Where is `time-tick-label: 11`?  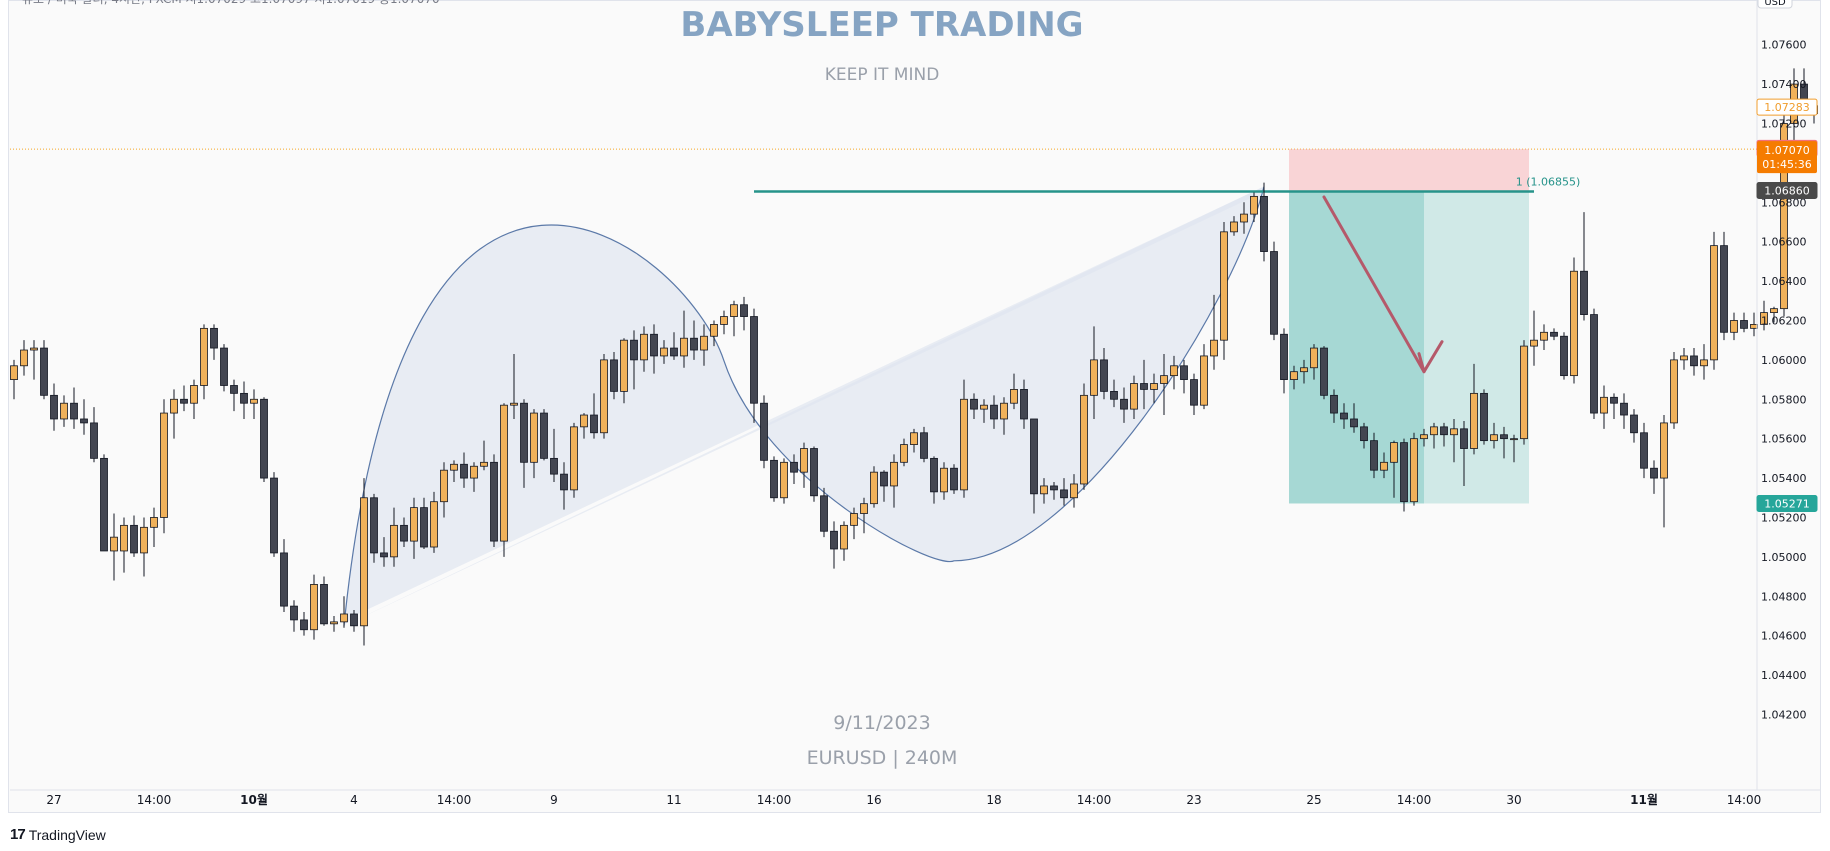
time-tick-label: 11 is located at coordinates (673, 800).